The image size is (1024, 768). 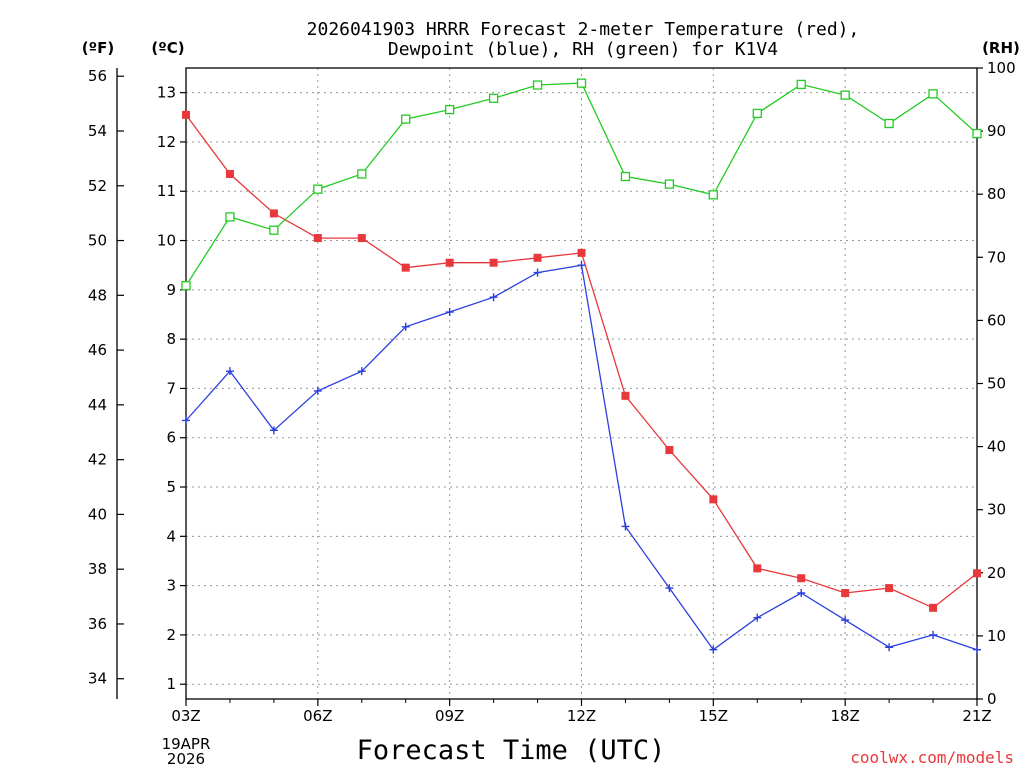 I want to click on tick-label-rh: 10, so click(x=996, y=636).